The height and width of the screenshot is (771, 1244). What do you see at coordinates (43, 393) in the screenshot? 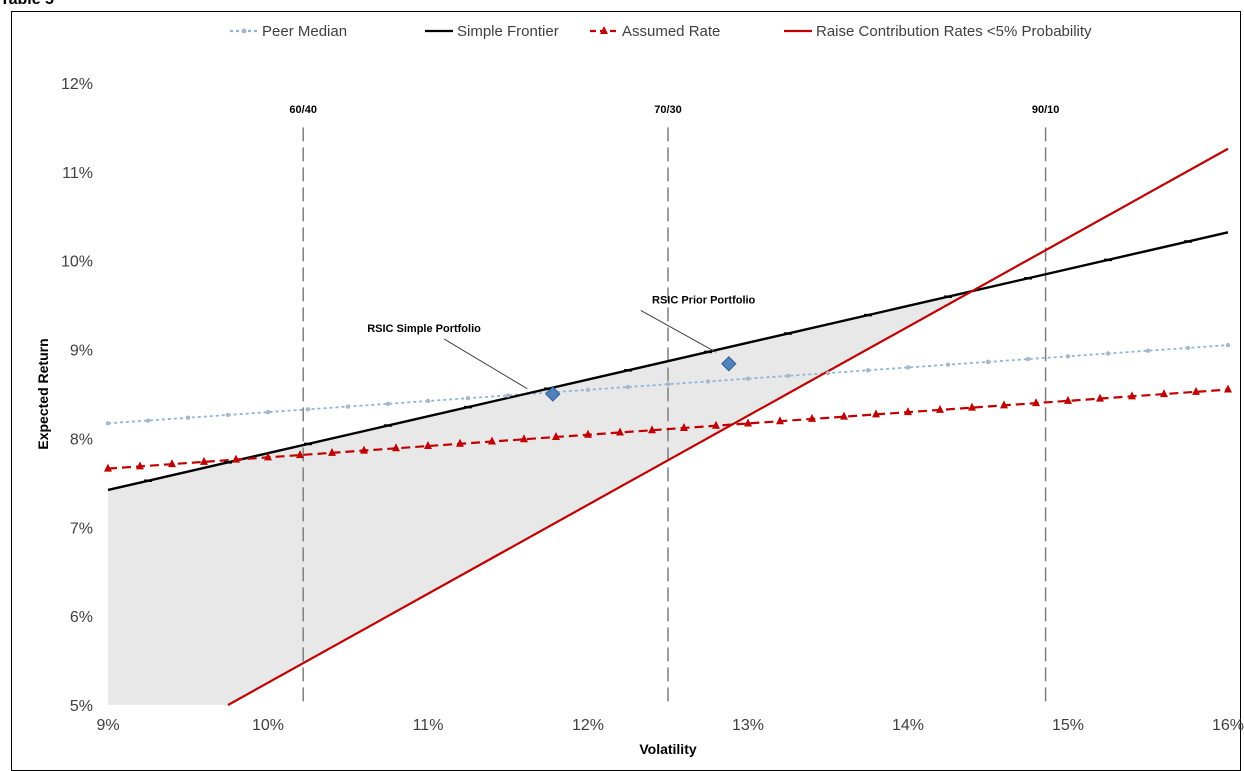
I see `y-axis-title: Expected Return` at bounding box center [43, 393].